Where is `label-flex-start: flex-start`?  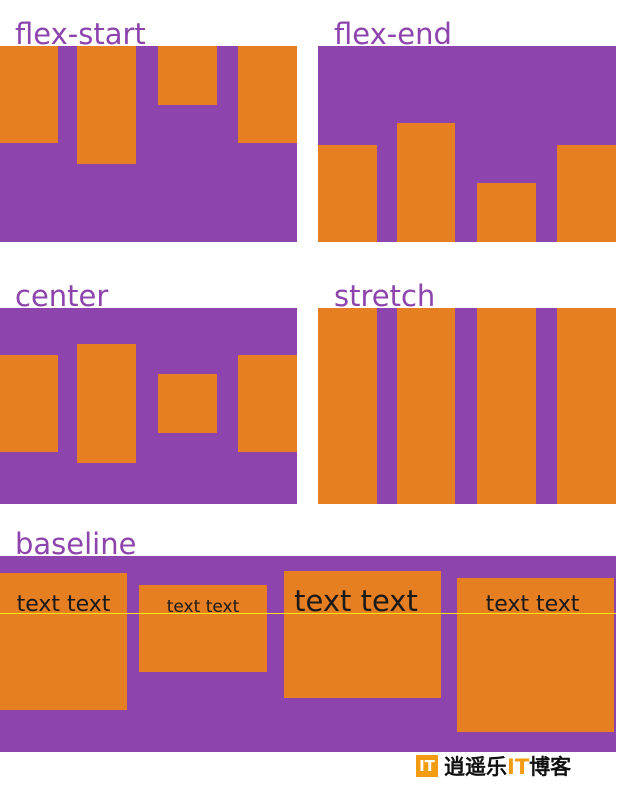 label-flex-start: flex-start is located at coordinates (80, 34).